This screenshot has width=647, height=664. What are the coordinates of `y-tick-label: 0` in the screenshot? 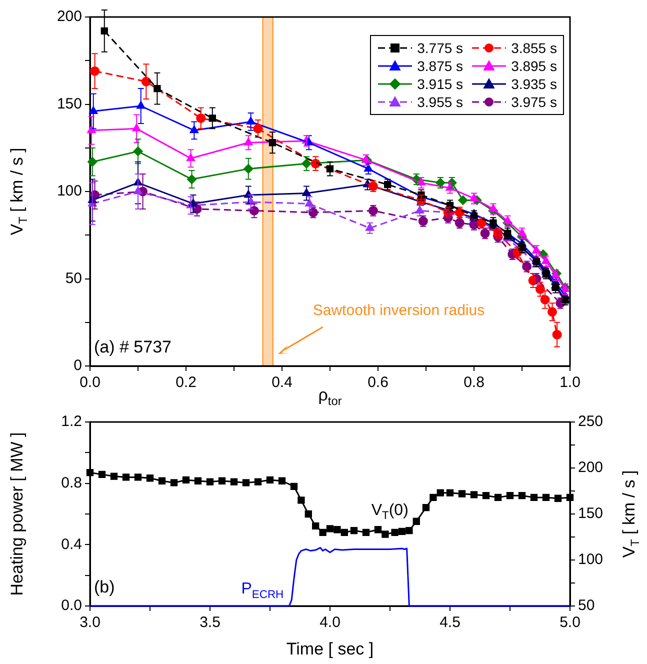 It's located at (78, 365).